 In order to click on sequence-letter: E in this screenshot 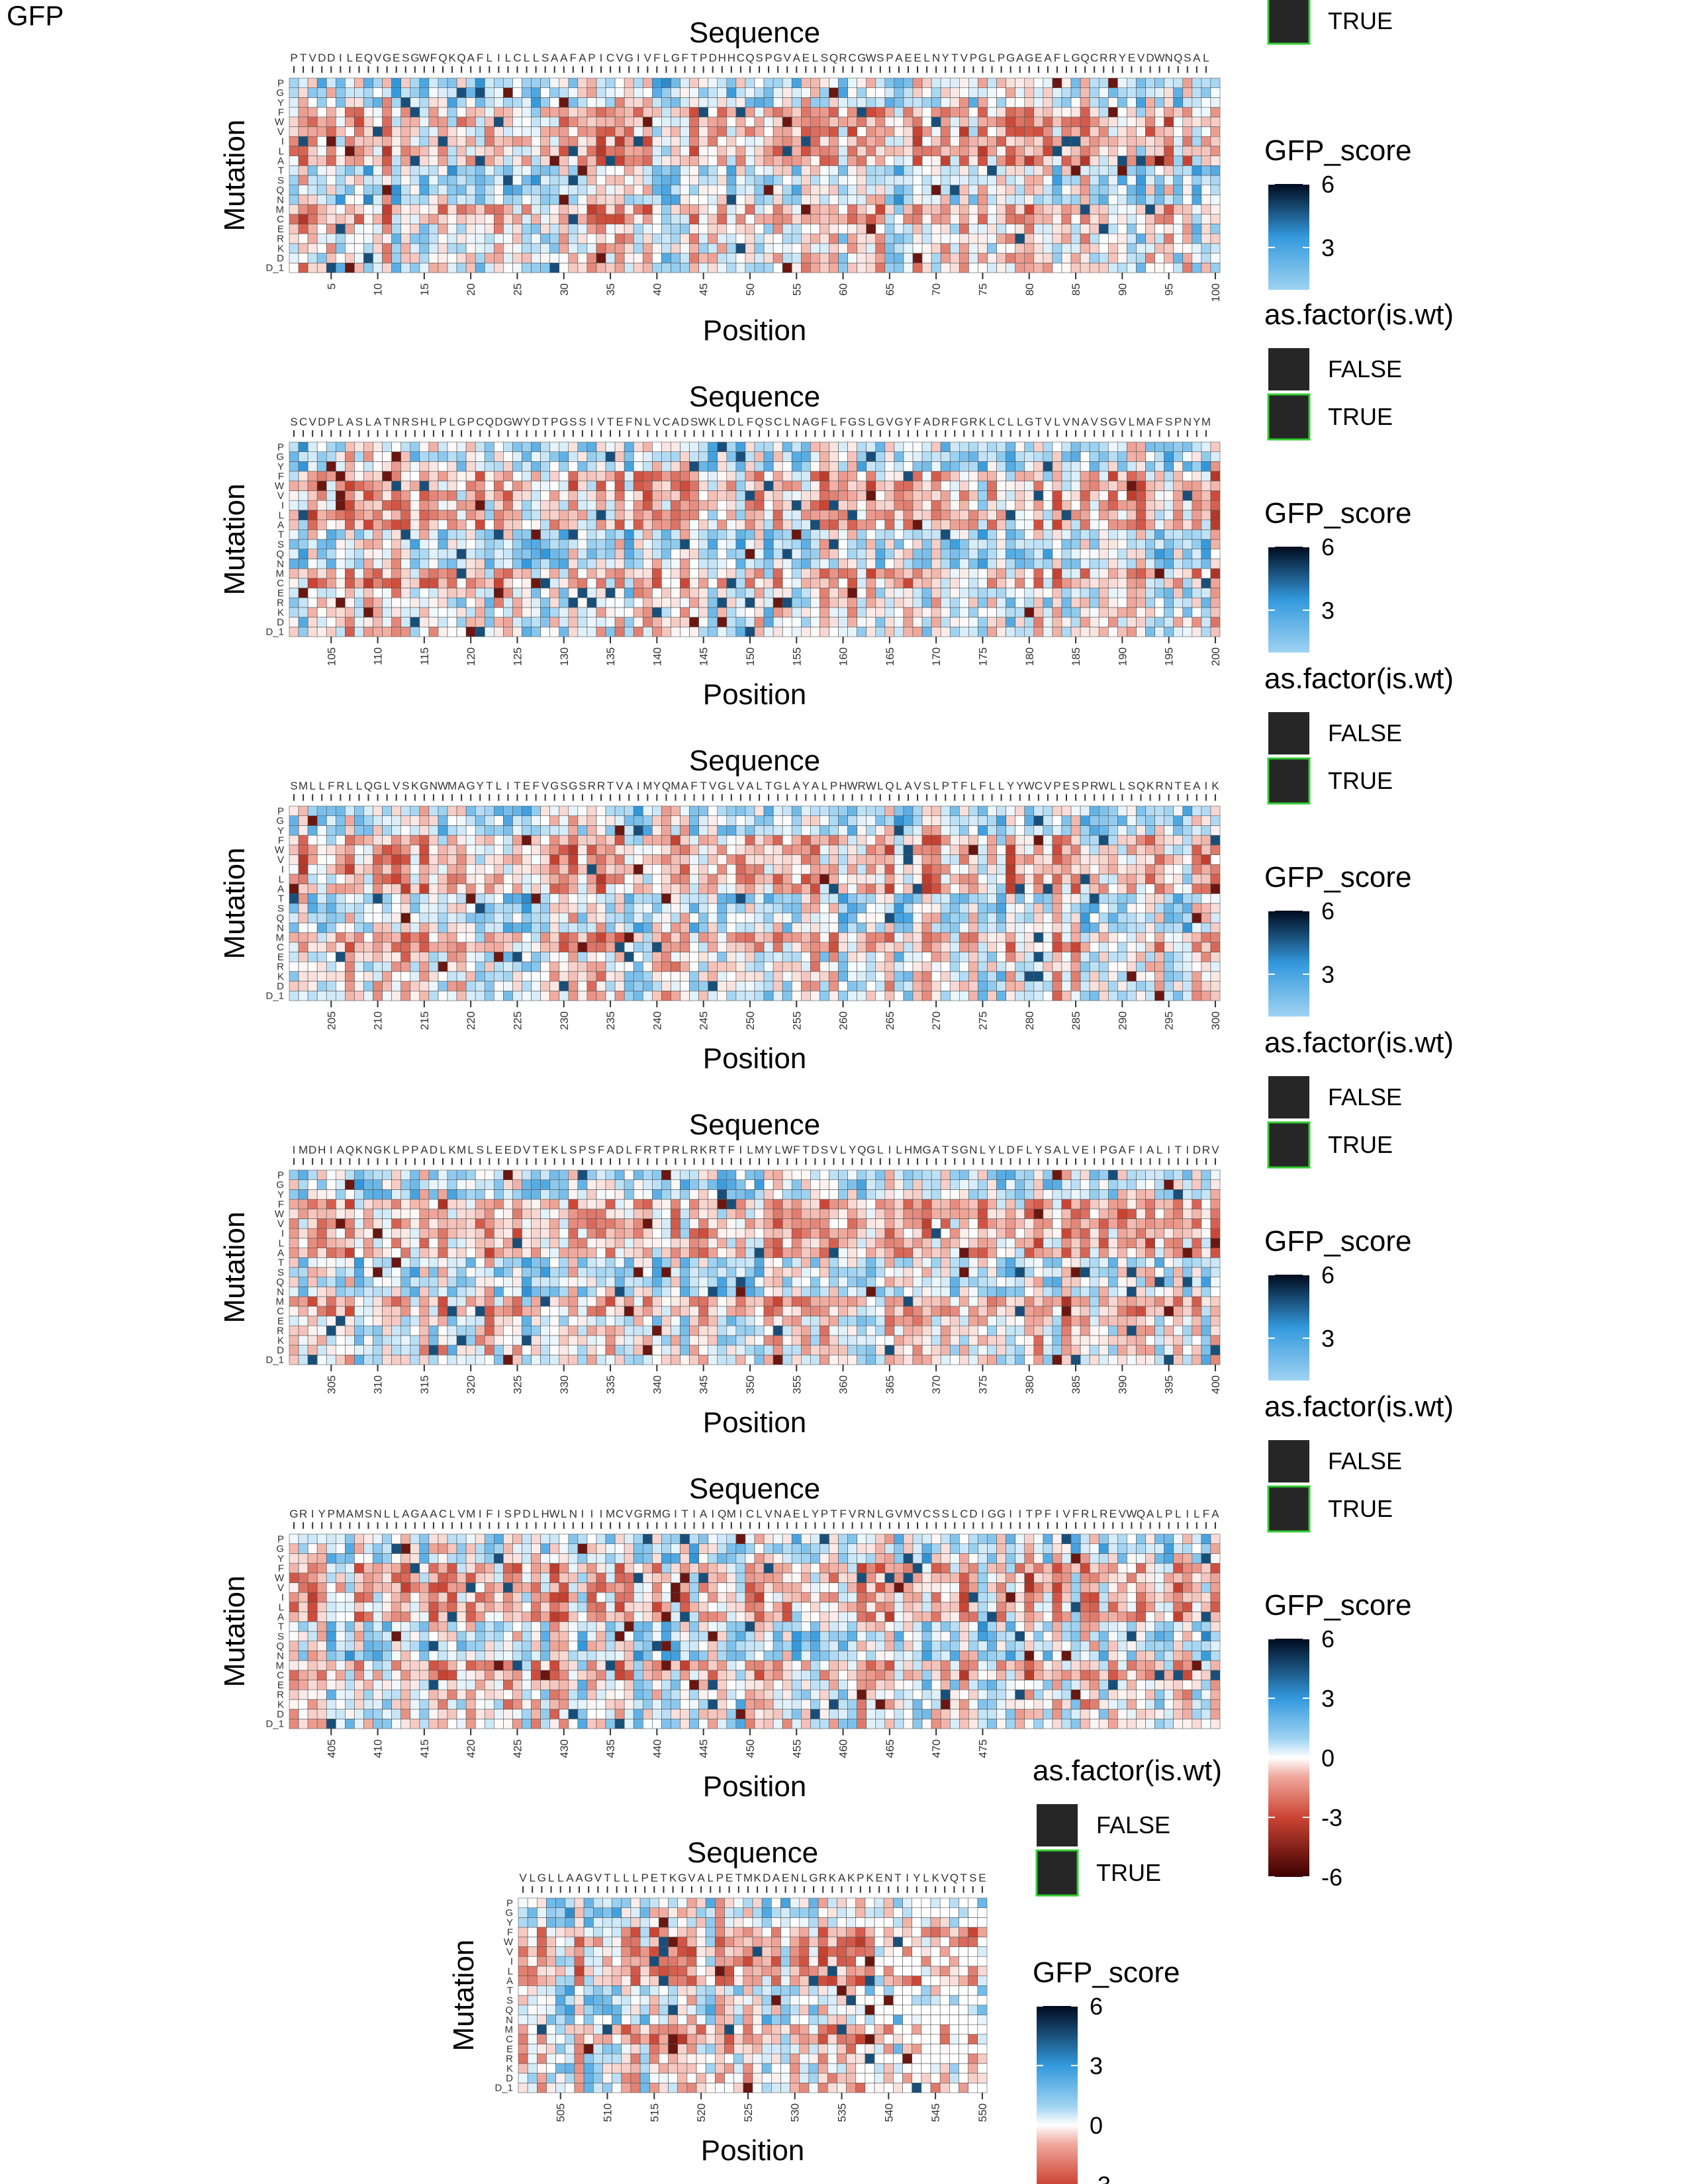, I will do `click(917, 58)`.